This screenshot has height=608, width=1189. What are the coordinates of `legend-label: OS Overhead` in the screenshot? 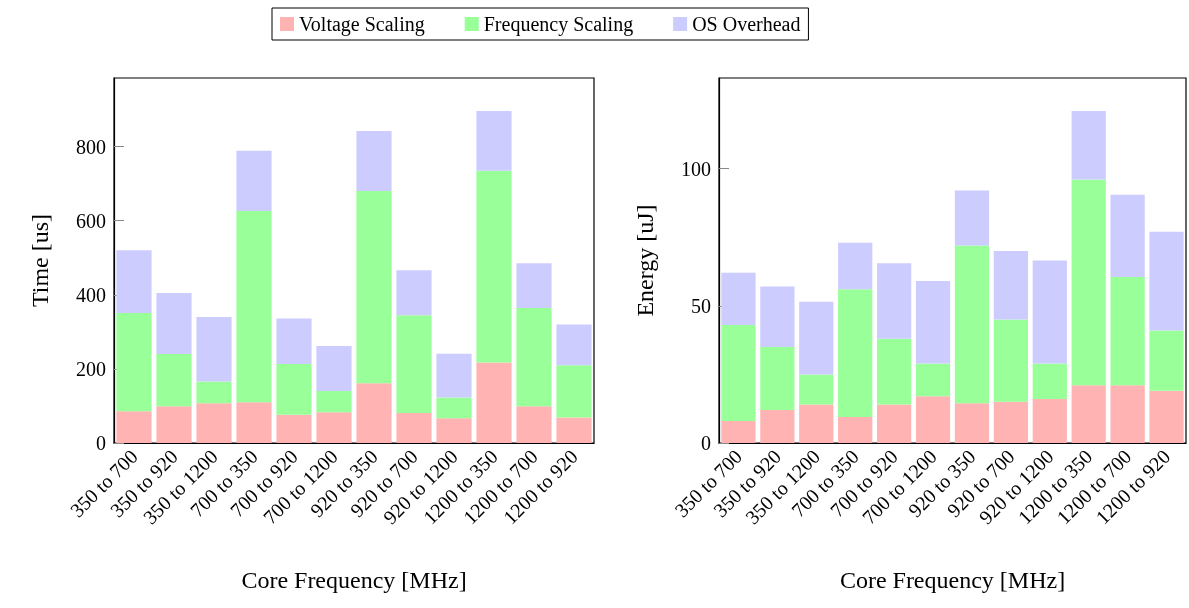 It's located at (746, 24).